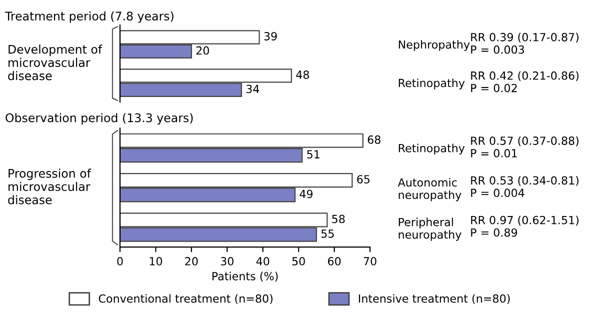  I want to click on y-tick-label: Peripheral neuropathy, so click(430, 229).